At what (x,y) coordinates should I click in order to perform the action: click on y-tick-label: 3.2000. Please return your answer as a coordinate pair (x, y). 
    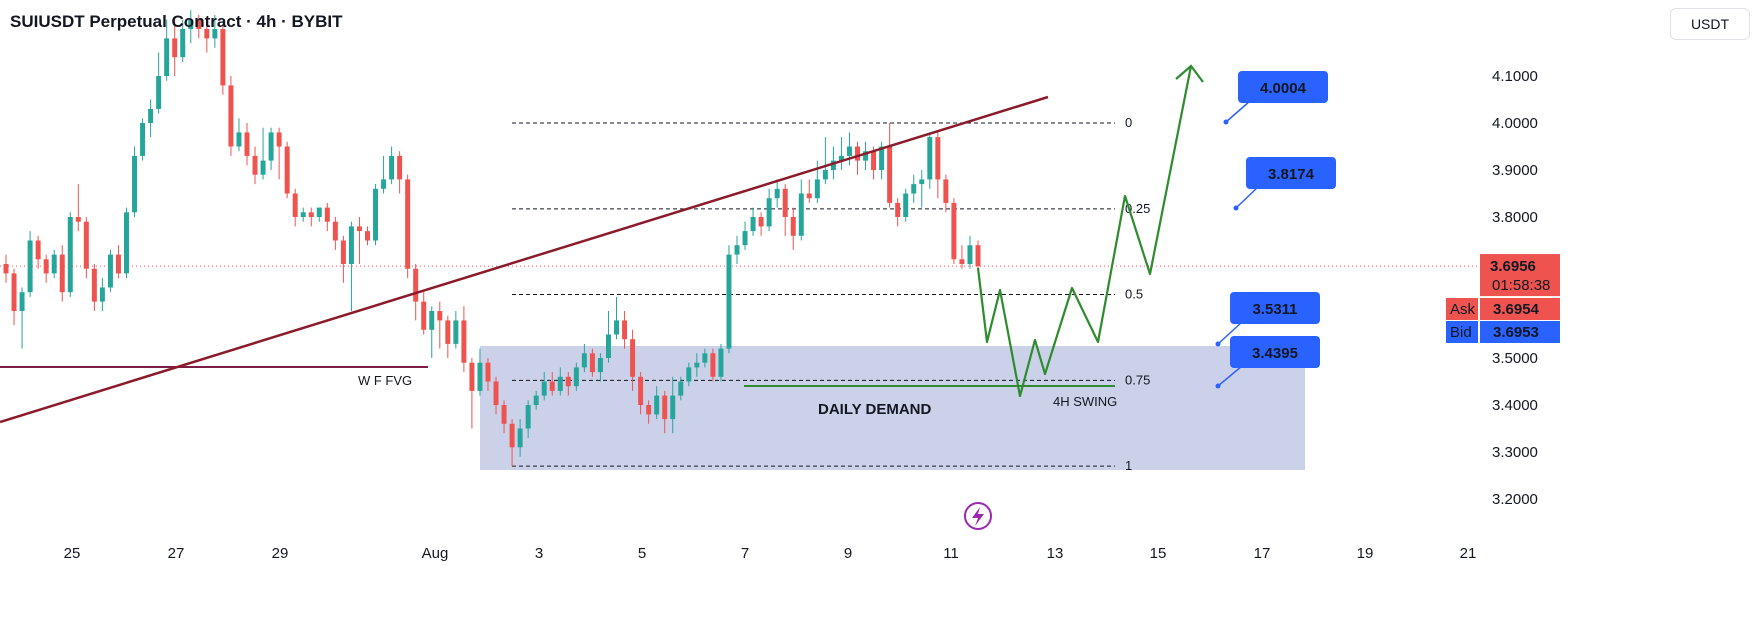
    Looking at the image, I should click on (1515, 499).